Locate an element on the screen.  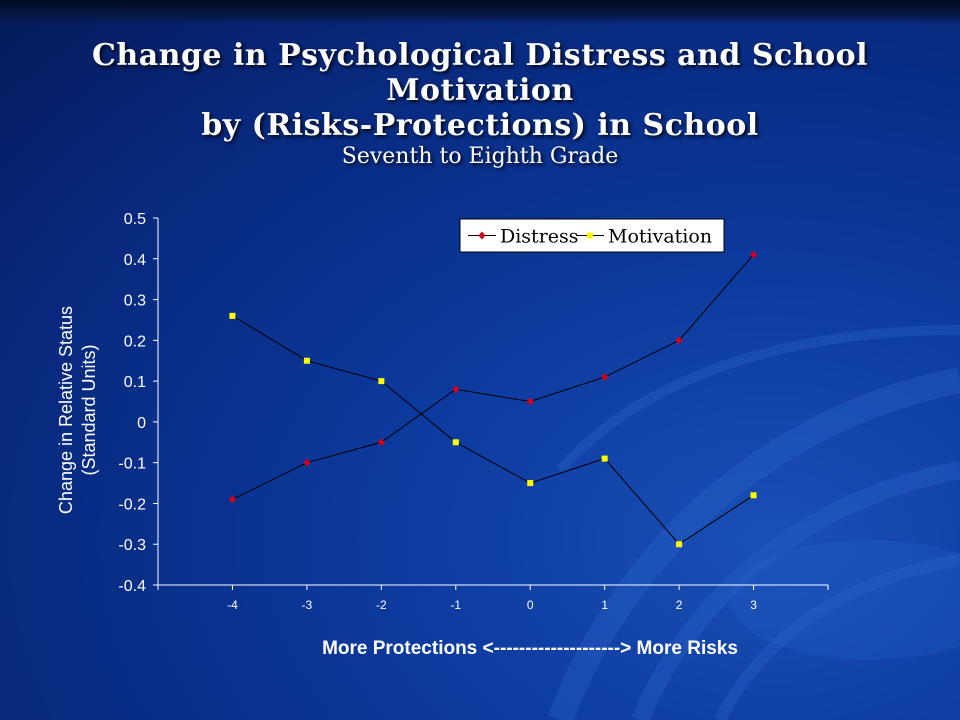
y-axis-label-line-2: (Standard Units) is located at coordinates (89, 410).